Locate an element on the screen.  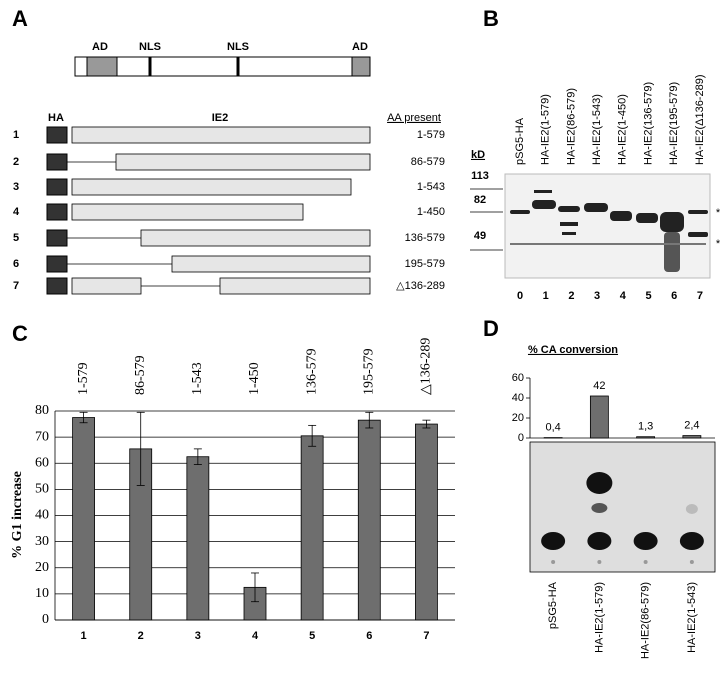
row-number: 7 is located at coordinates (16, 286).